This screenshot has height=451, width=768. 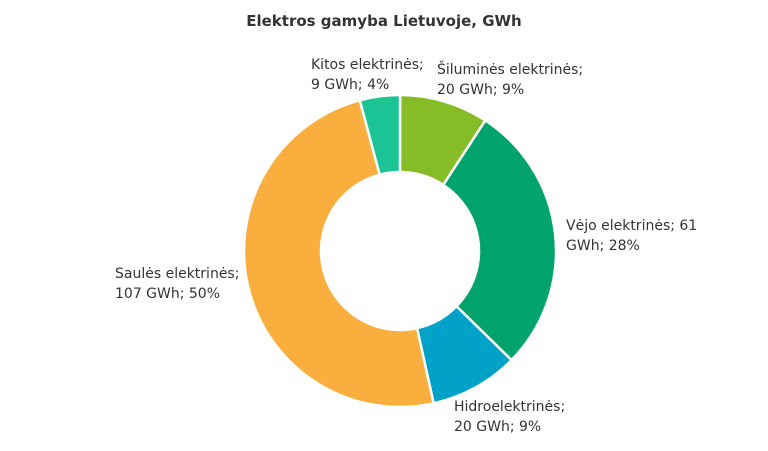 I want to click on label-saules: Saulės elektrinės; 107 GWh; 50%, so click(x=177, y=284).